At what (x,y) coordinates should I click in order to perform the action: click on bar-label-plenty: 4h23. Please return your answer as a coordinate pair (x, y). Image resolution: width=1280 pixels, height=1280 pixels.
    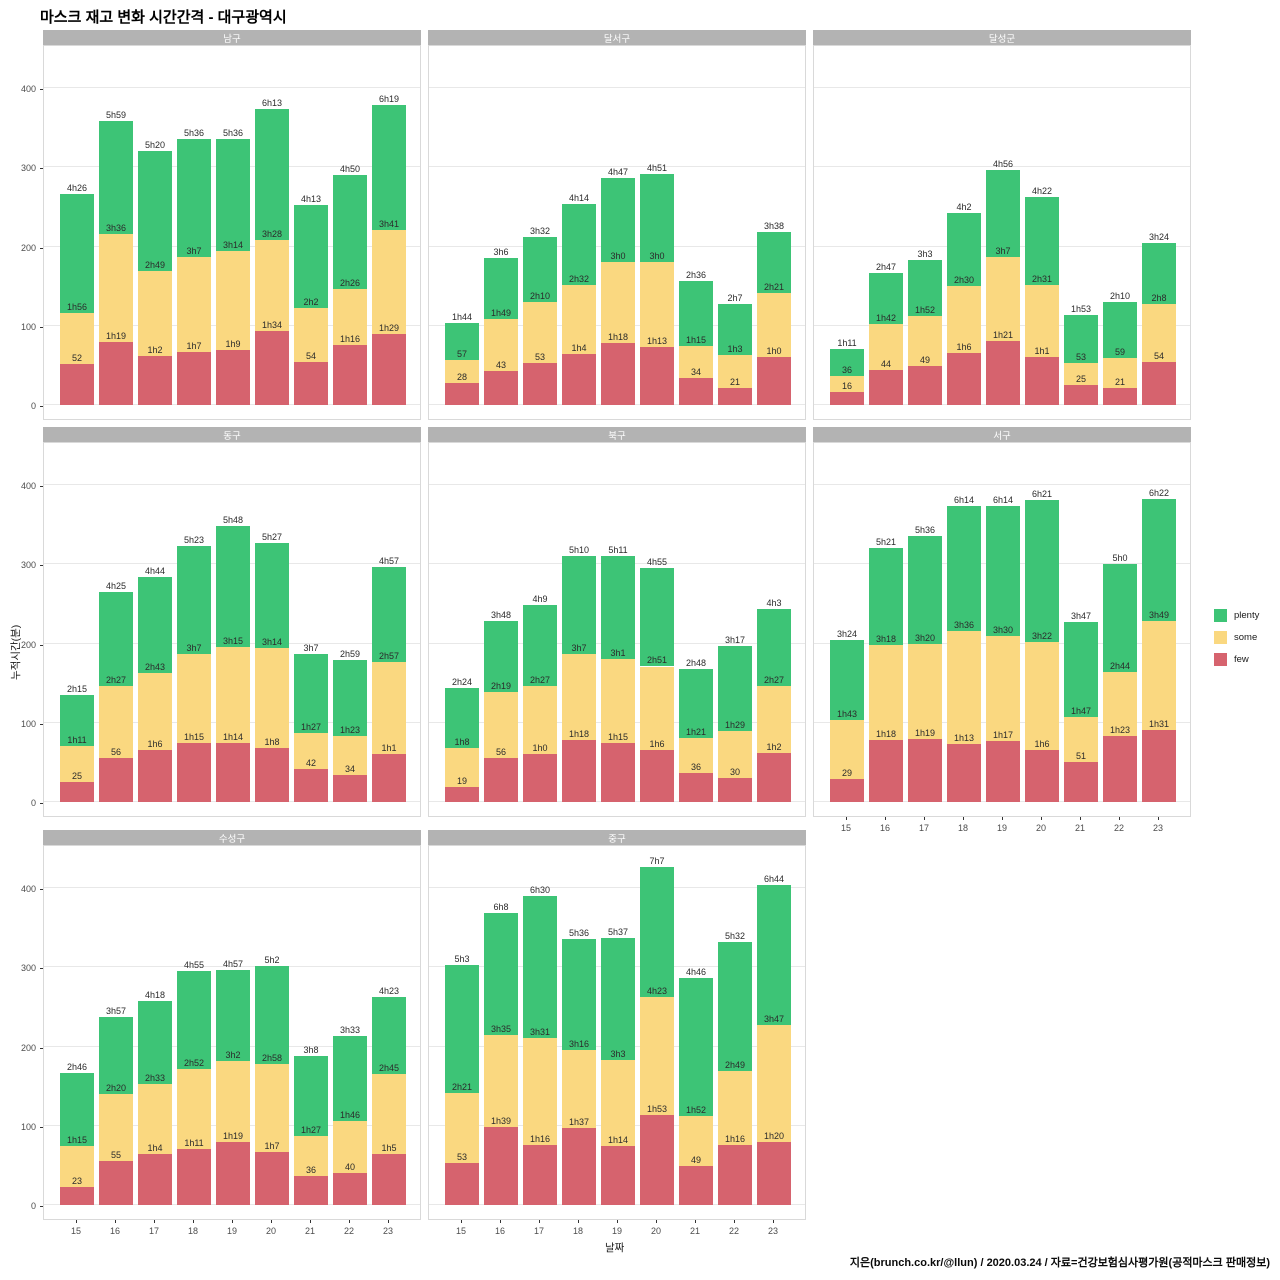
    Looking at the image, I should click on (389, 990).